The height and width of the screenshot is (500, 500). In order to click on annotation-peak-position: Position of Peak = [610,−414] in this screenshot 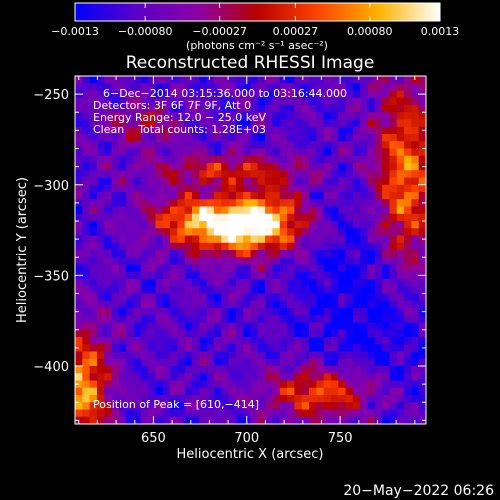, I will do `click(176, 404)`.